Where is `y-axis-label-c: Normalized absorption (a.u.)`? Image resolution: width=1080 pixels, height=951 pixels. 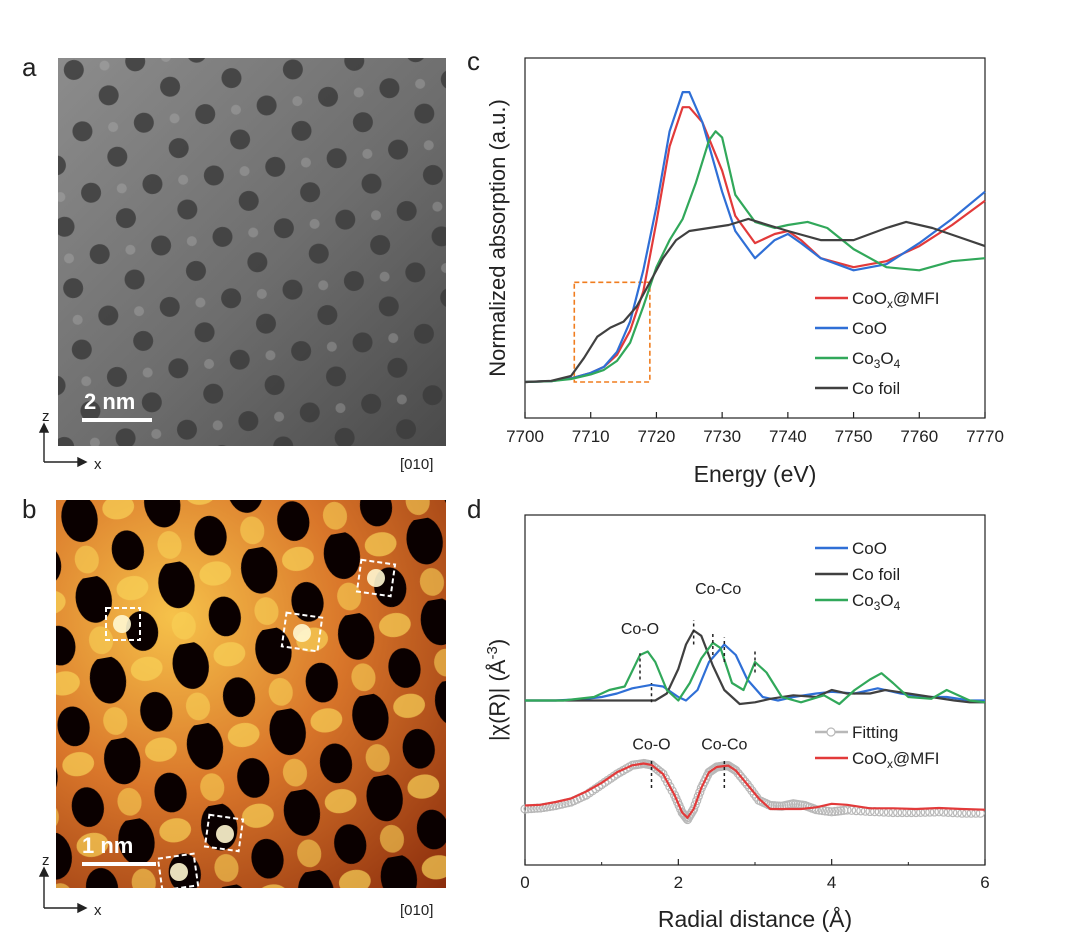 y-axis-label-c: Normalized absorption (a.u.) is located at coordinates (497, 238).